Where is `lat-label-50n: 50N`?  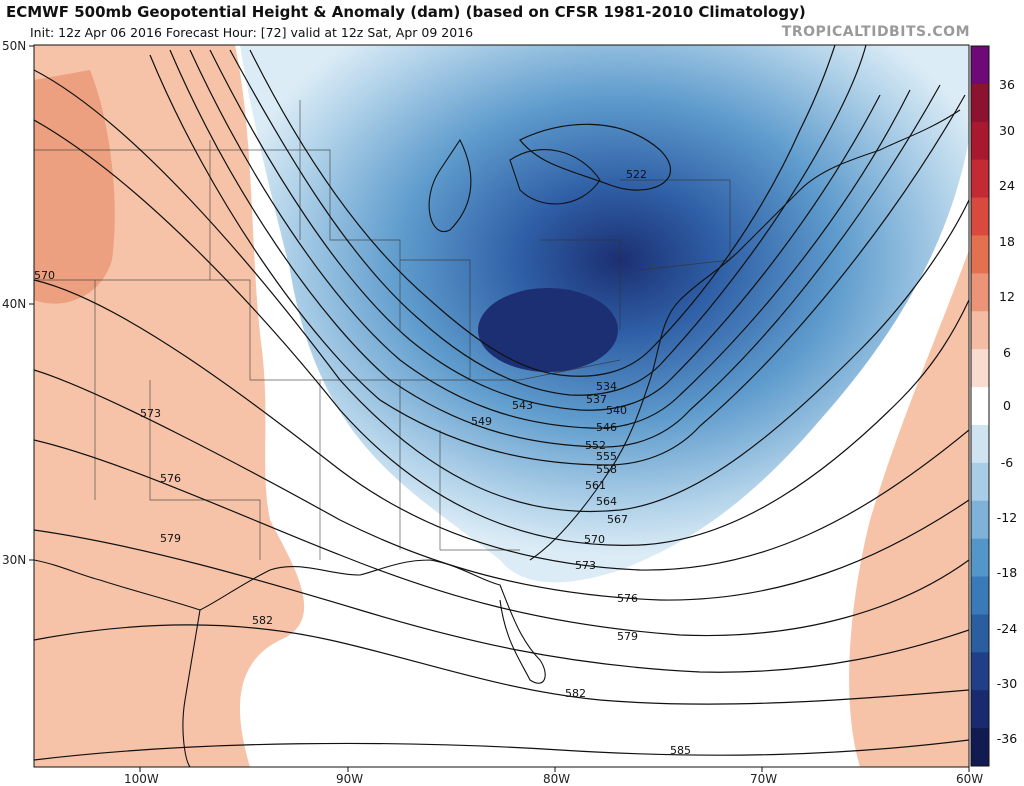 lat-label-50n: 50N is located at coordinates (14, 46).